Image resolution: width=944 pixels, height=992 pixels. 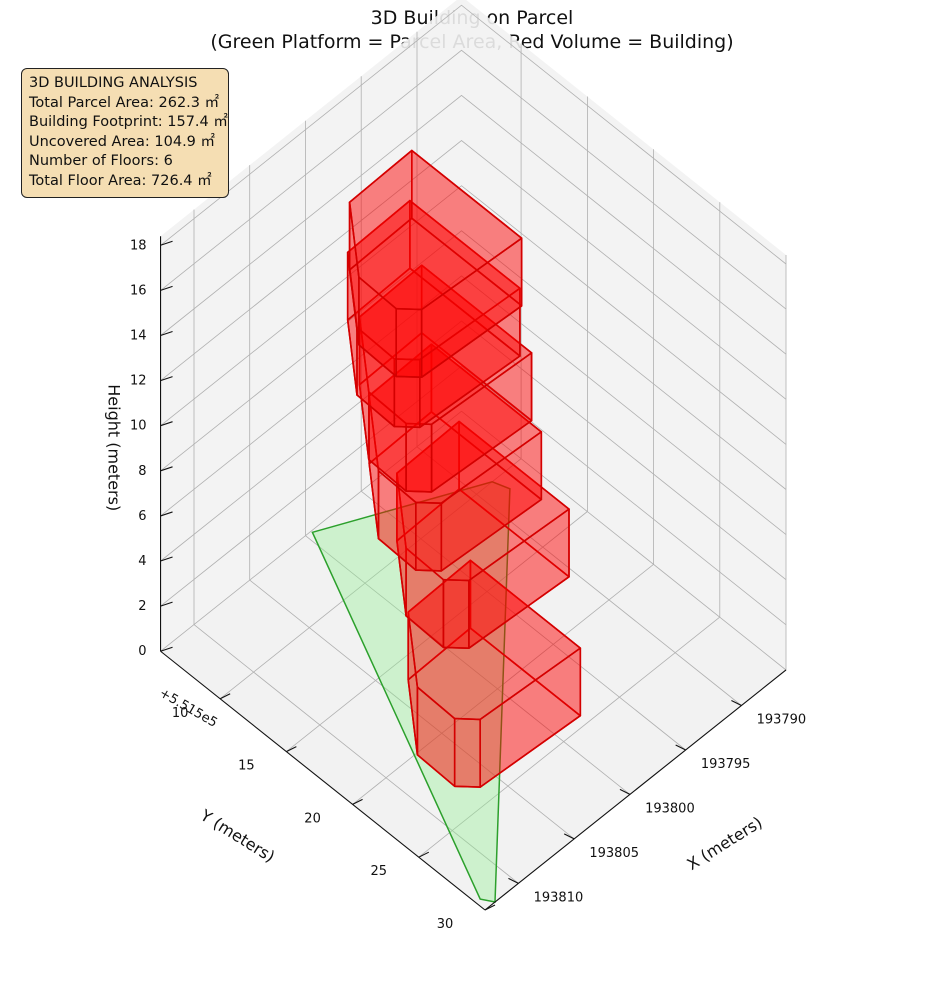 I want to click on info-line-floor-area: Total Floor Area: 726.4 ㎡, so click(x=120, y=180).